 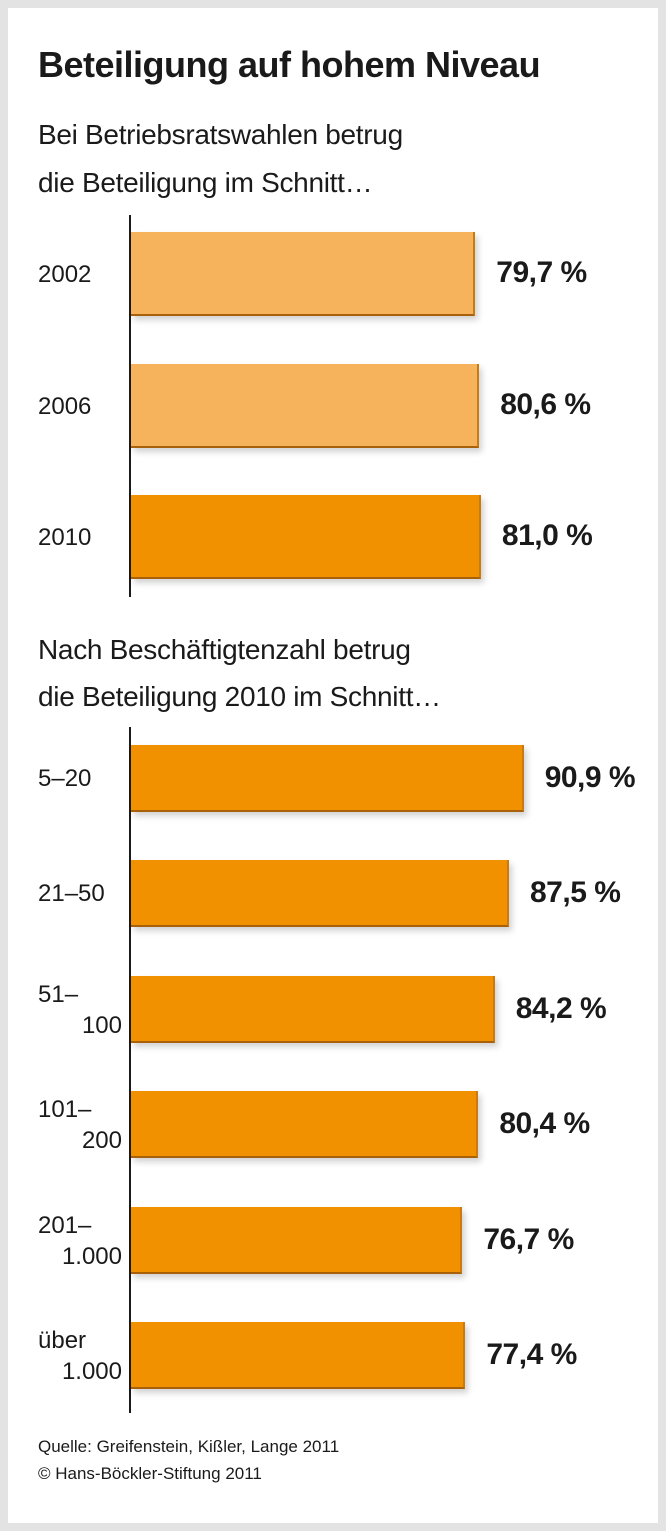 I want to click on value-label: 90,9 %, so click(x=590, y=777).